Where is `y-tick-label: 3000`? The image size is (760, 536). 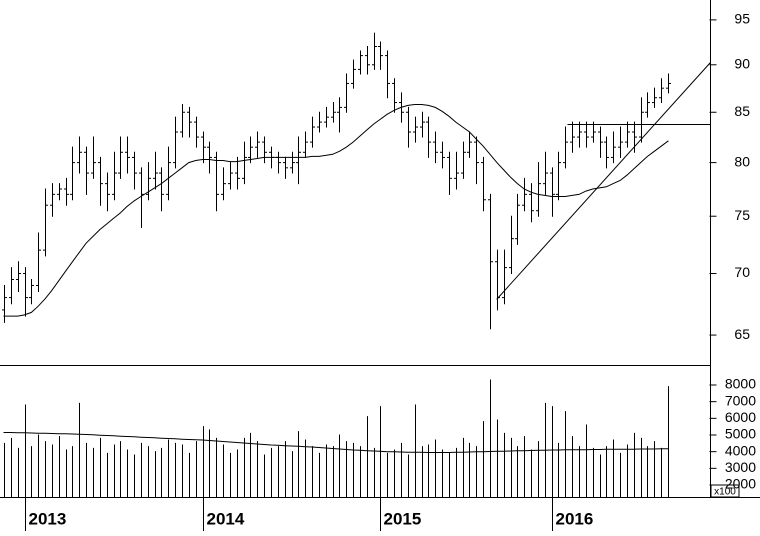 y-tick-label: 3000 is located at coordinates (740, 467).